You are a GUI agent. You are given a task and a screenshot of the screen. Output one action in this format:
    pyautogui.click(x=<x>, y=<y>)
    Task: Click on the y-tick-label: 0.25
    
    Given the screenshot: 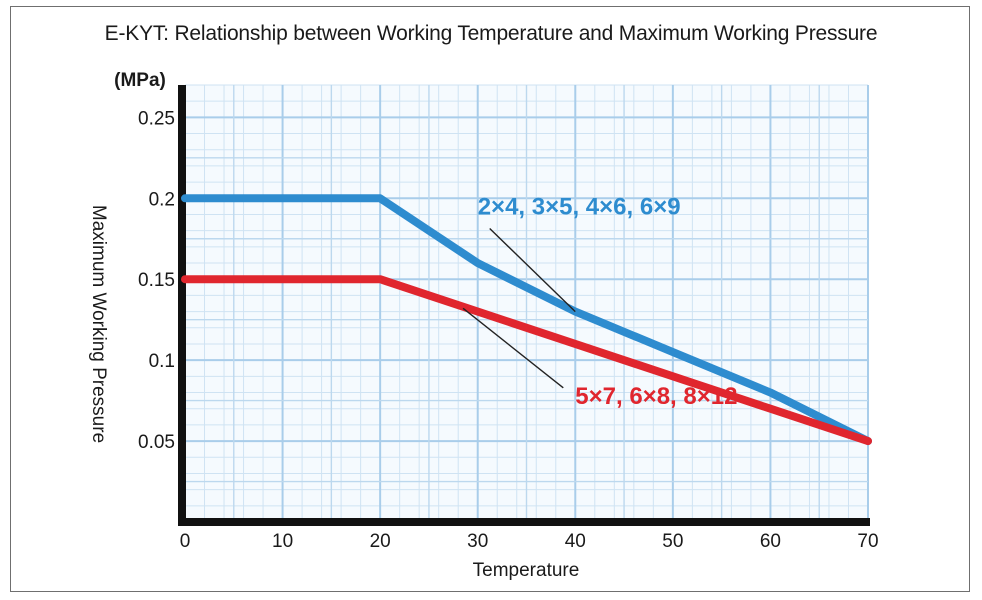 What is the action you would take?
    pyautogui.click(x=156, y=118)
    